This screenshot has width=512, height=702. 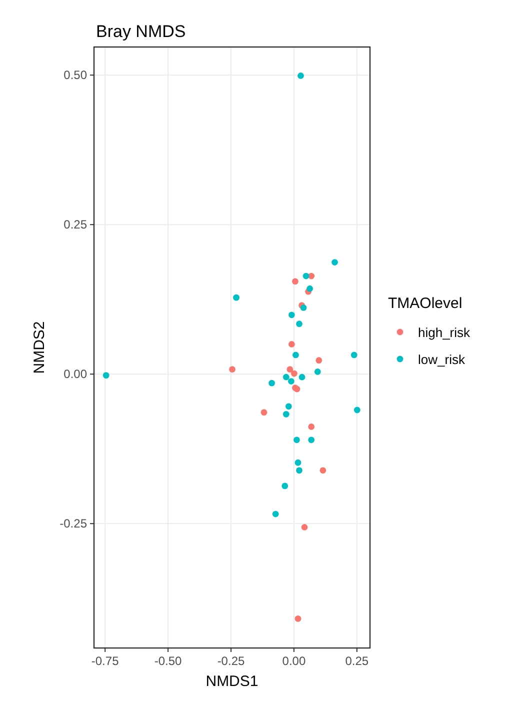 What do you see at coordinates (76, 374) in the screenshot?
I see `y-tick-label: 0.00` at bounding box center [76, 374].